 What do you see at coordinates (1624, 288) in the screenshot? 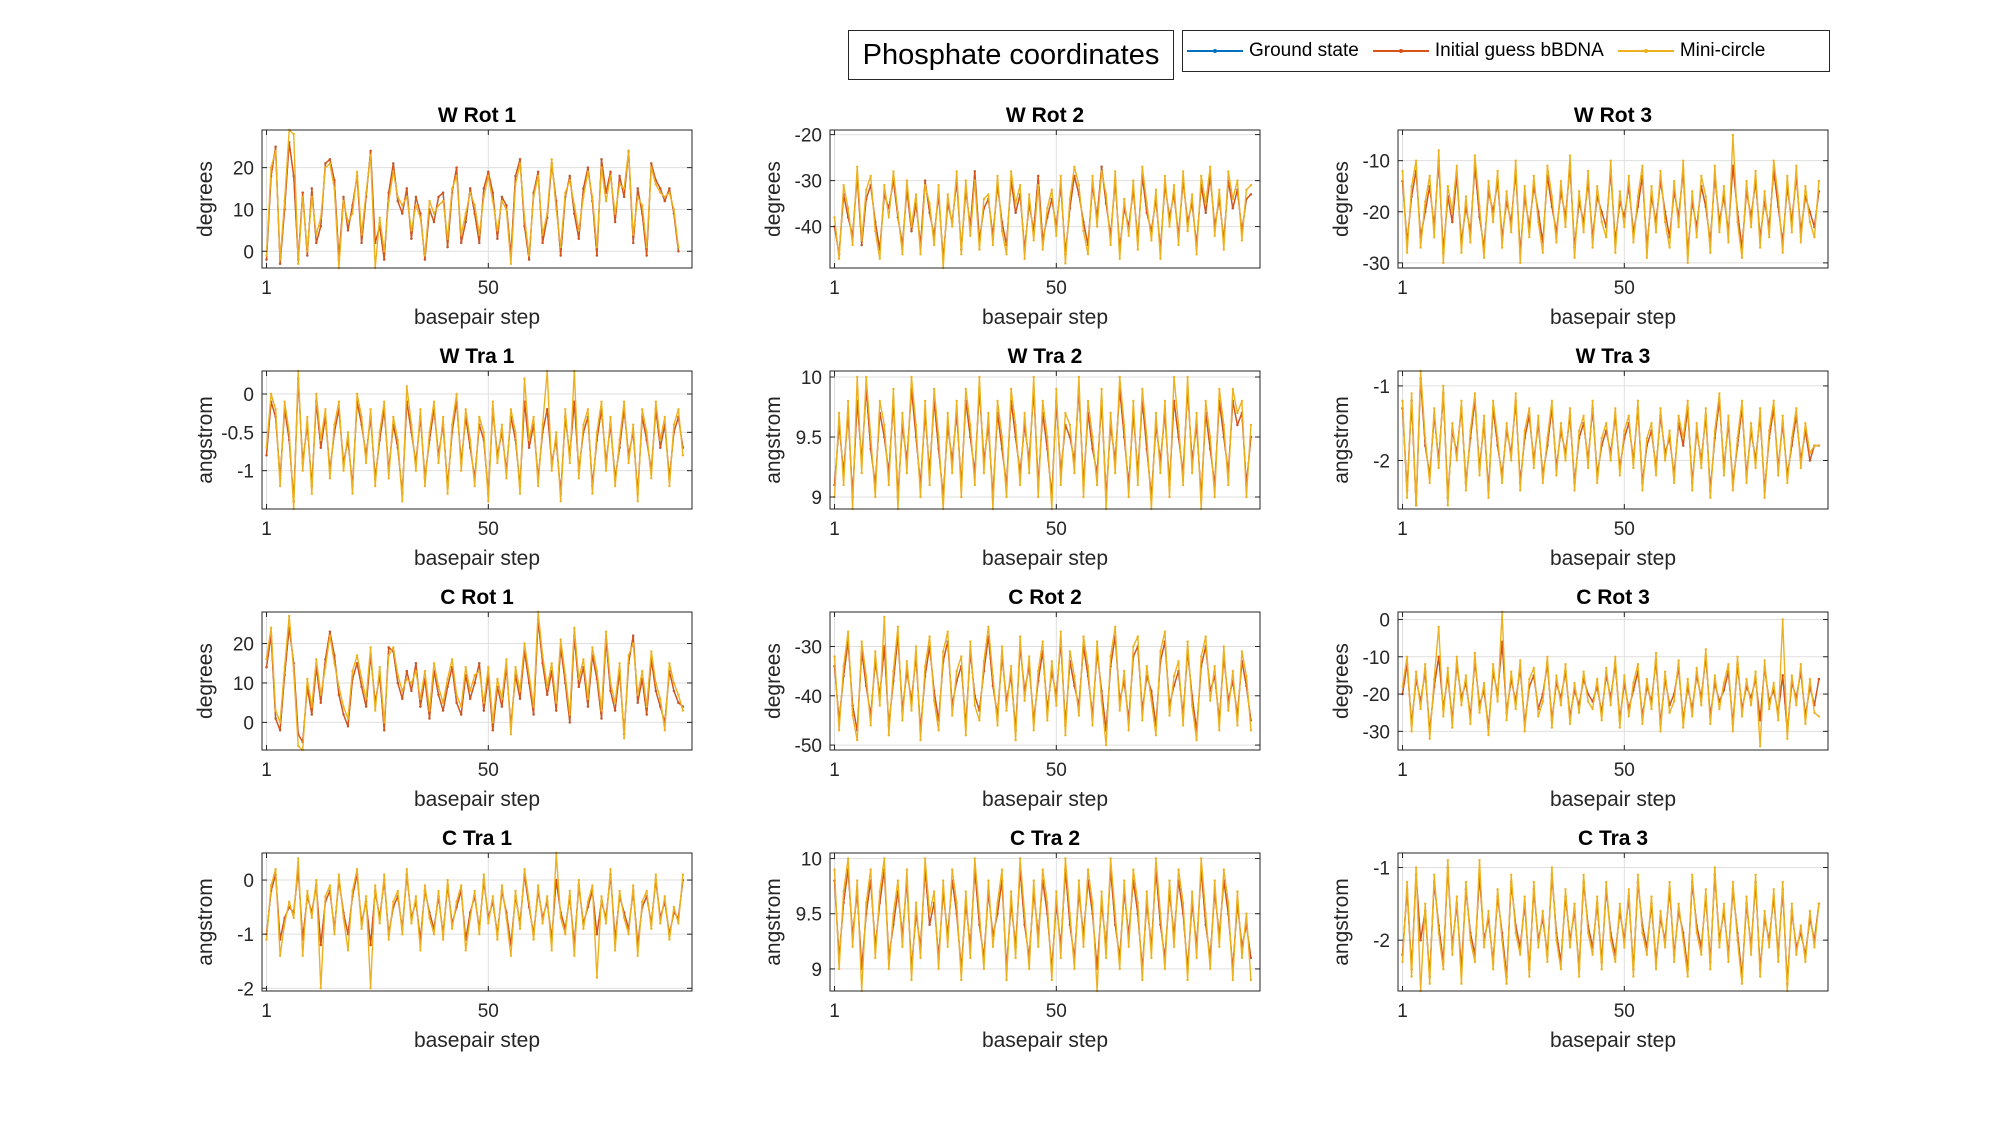
I see `x-tick-label: 50` at bounding box center [1624, 288].